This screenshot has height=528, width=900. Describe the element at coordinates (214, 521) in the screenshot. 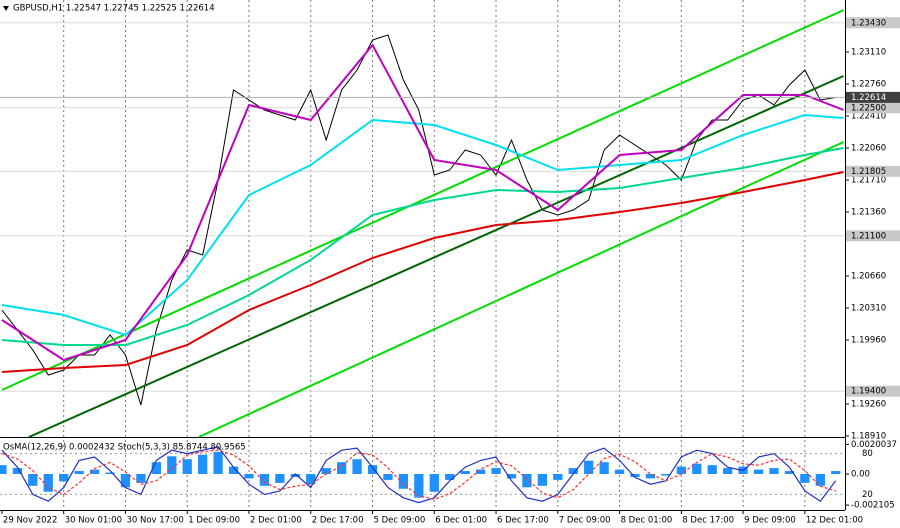

I see `x-tick-label: 1 Dec 09:00` at that location.